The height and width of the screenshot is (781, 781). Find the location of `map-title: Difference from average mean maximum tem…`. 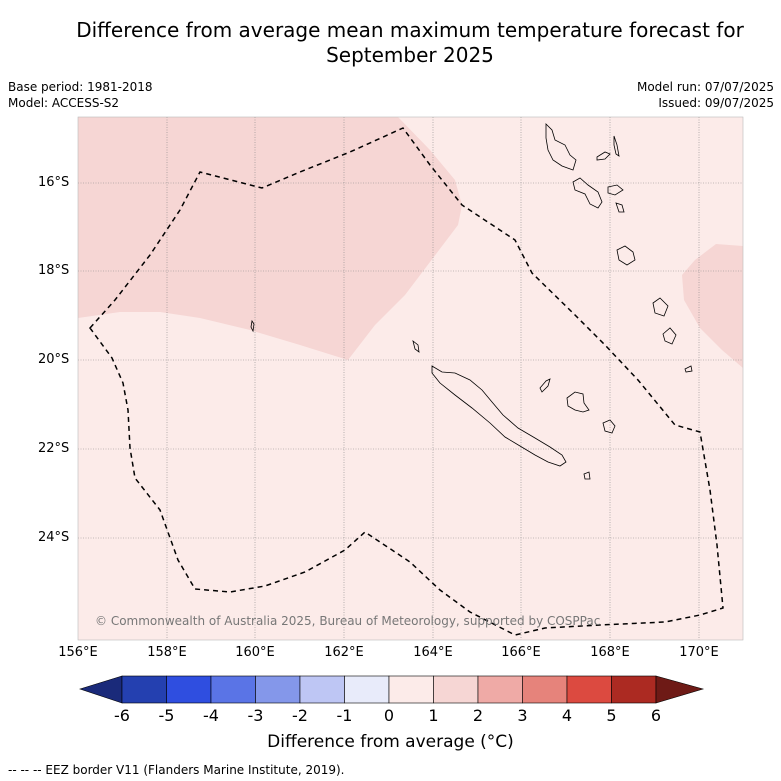

map-title: Difference from average mean maximum tem… is located at coordinates (410, 43).